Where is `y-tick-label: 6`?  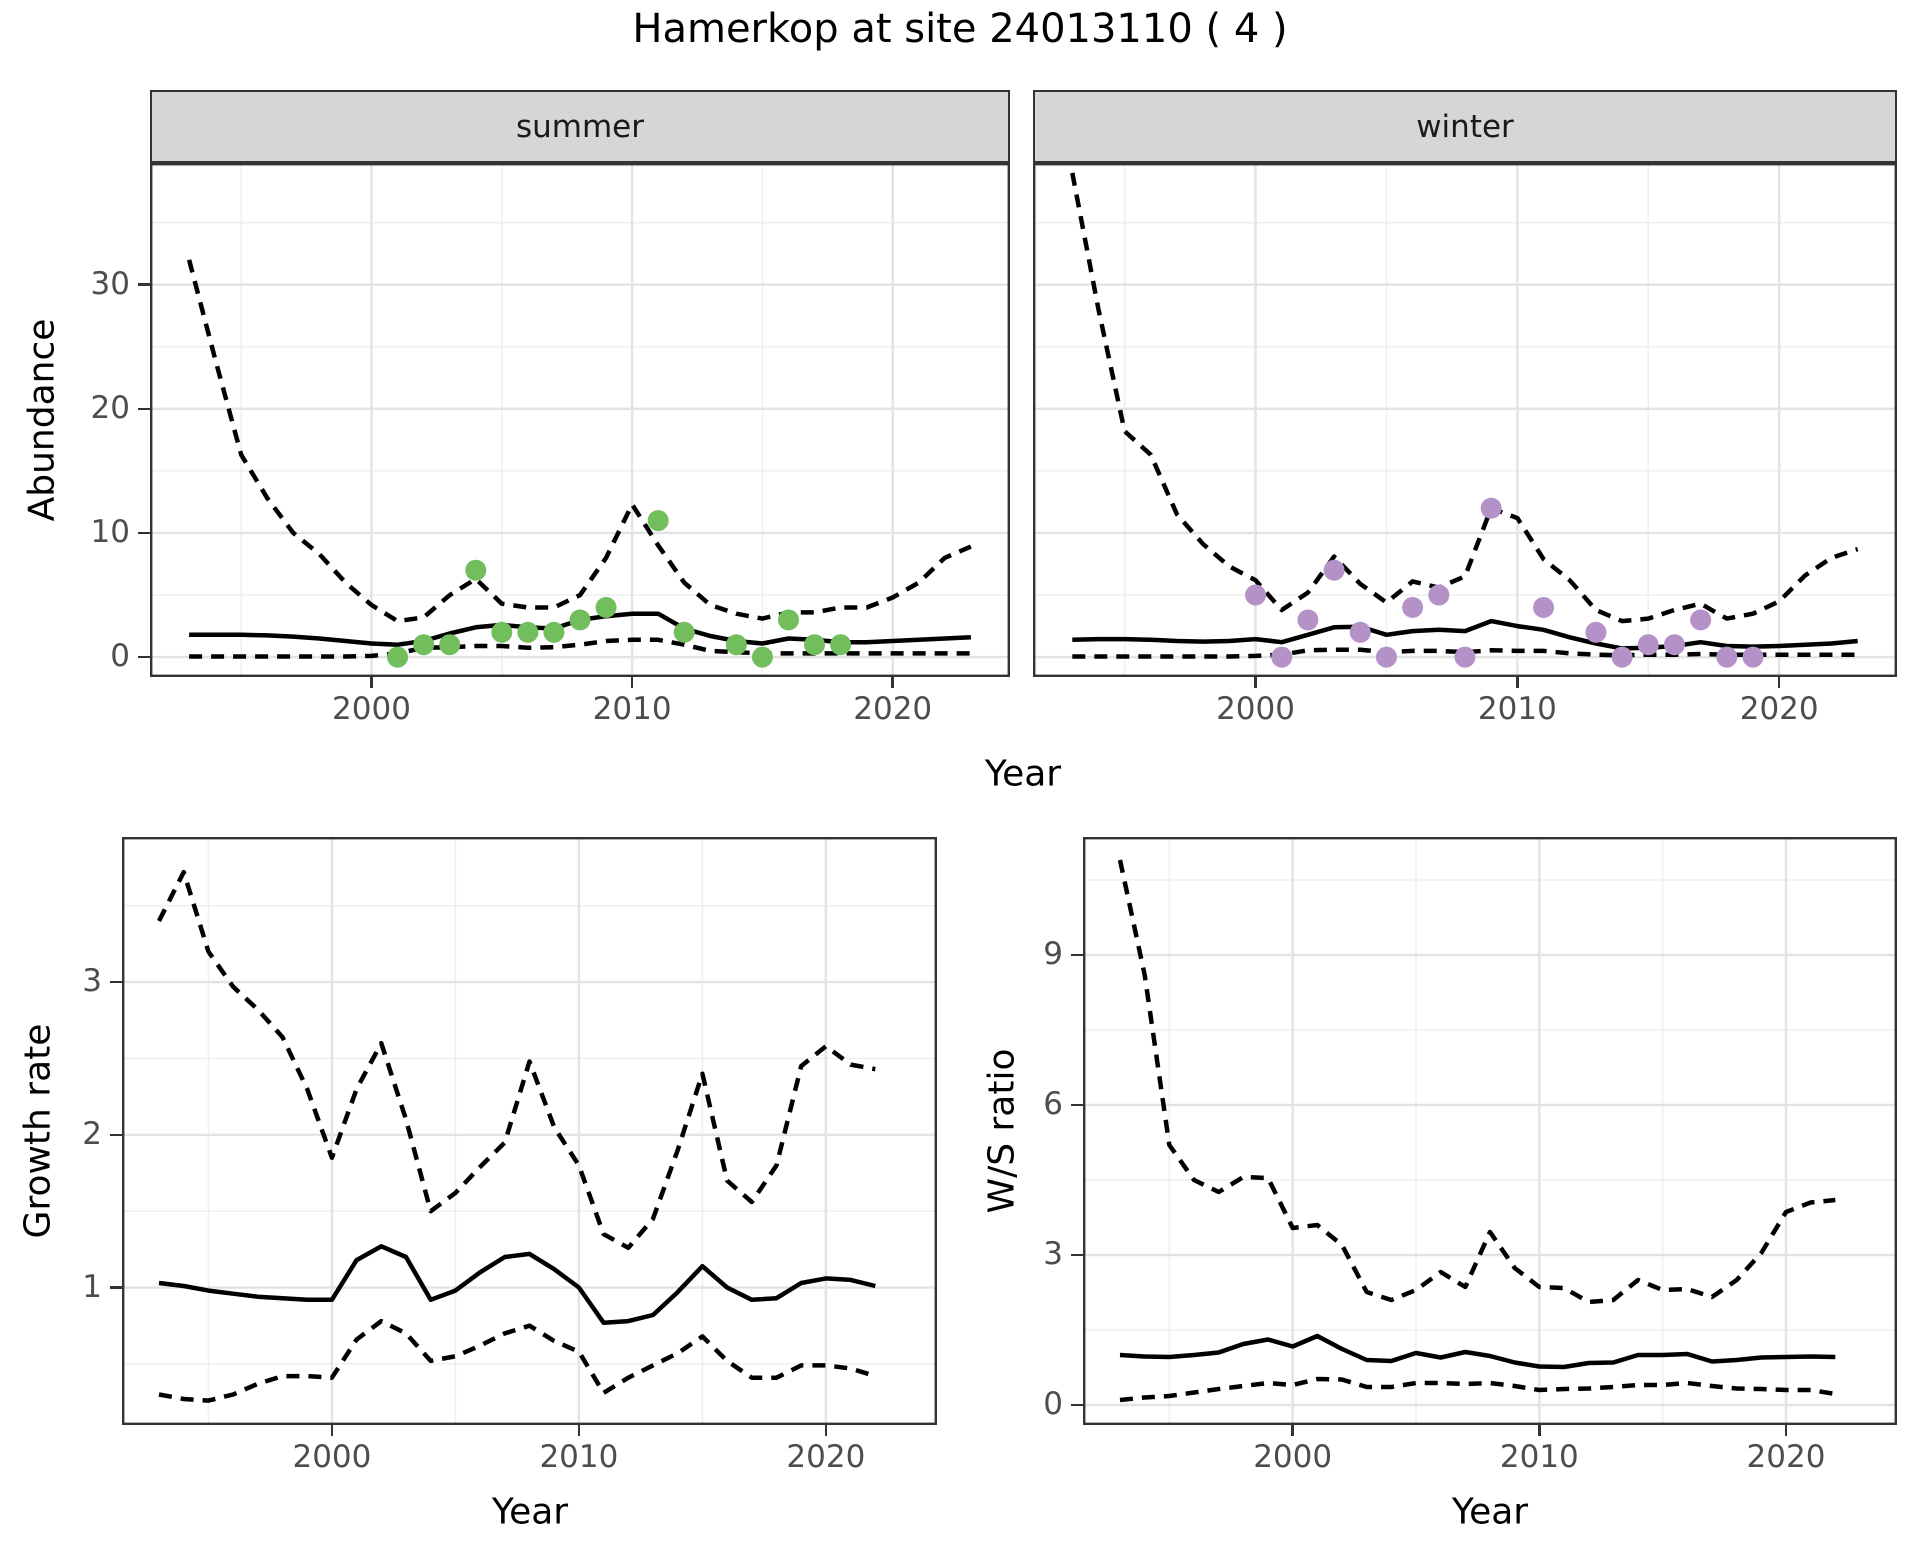
y-tick-label: 6 is located at coordinates (1053, 1104).